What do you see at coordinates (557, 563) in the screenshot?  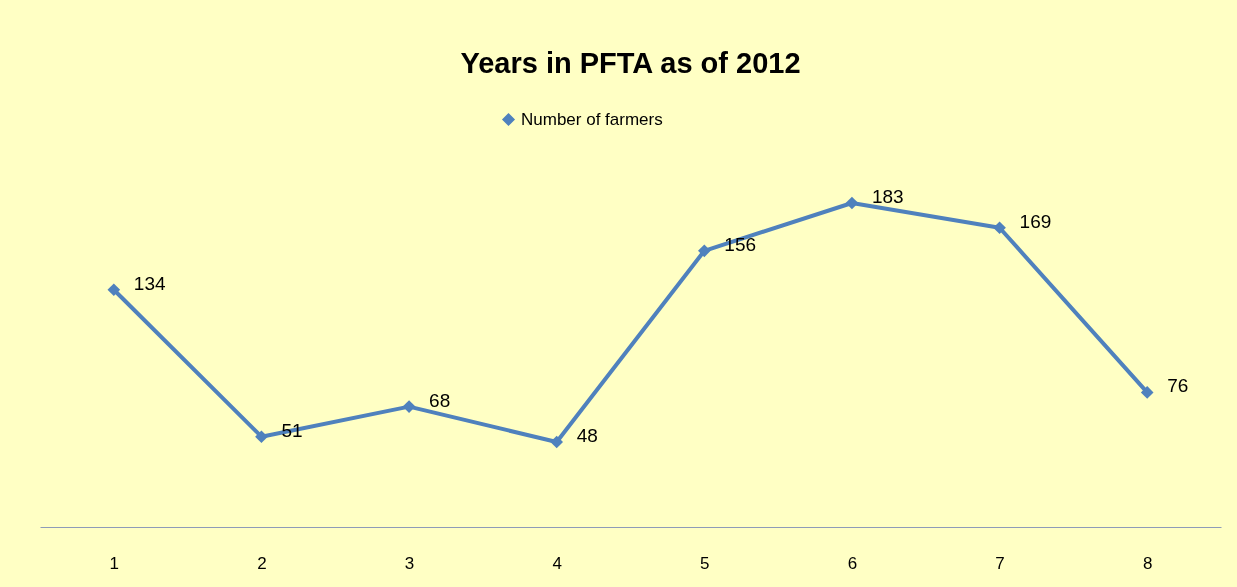 I see `x-tick-label: 4` at bounding box center [557, 563].